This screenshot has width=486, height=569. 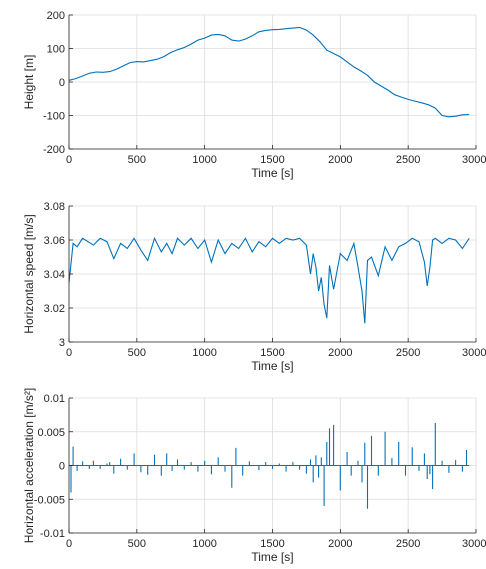 I want to click on y-tick-label-1: -0.005, so click(x=49, y=500).